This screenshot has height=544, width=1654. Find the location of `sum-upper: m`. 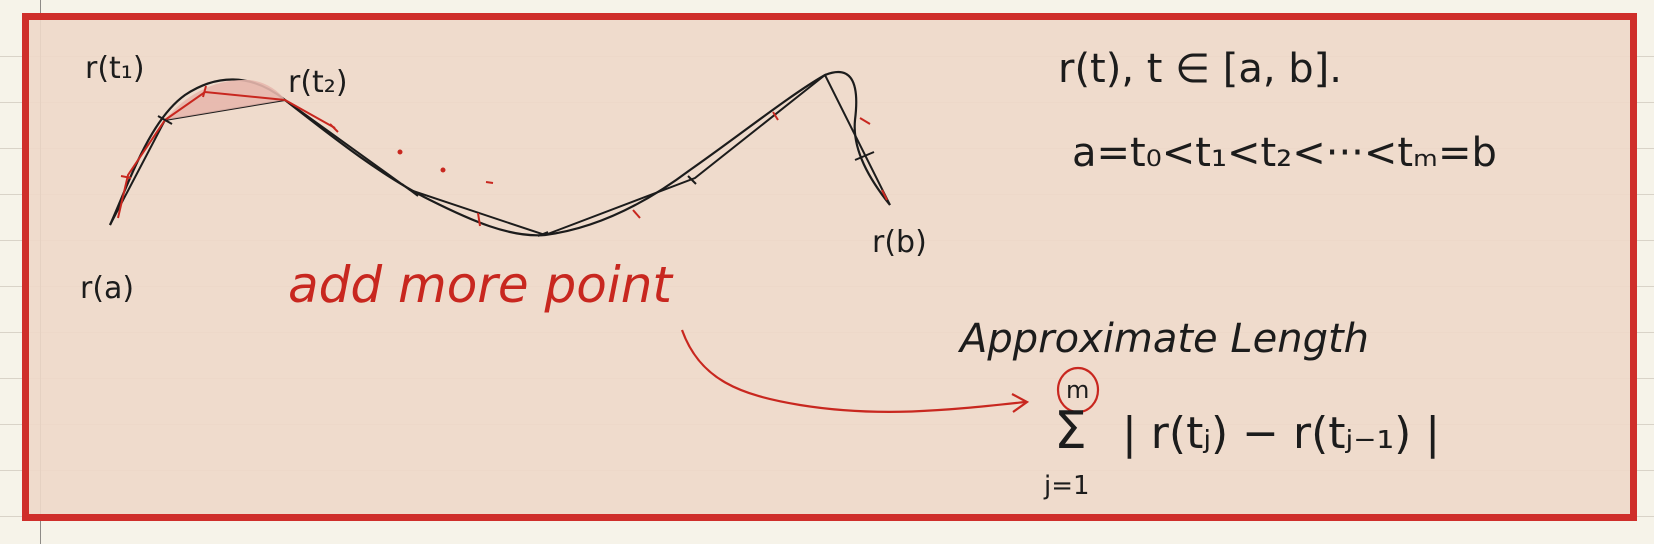

sum-upper: m is located at coordinates (1077, 390).